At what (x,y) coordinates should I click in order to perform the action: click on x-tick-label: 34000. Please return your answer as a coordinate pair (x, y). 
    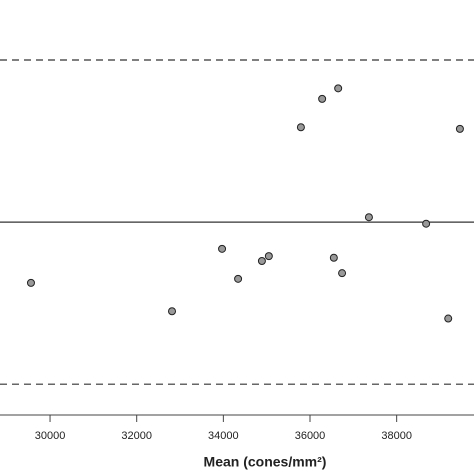
    Looking at the image, I should click on (223, 436).